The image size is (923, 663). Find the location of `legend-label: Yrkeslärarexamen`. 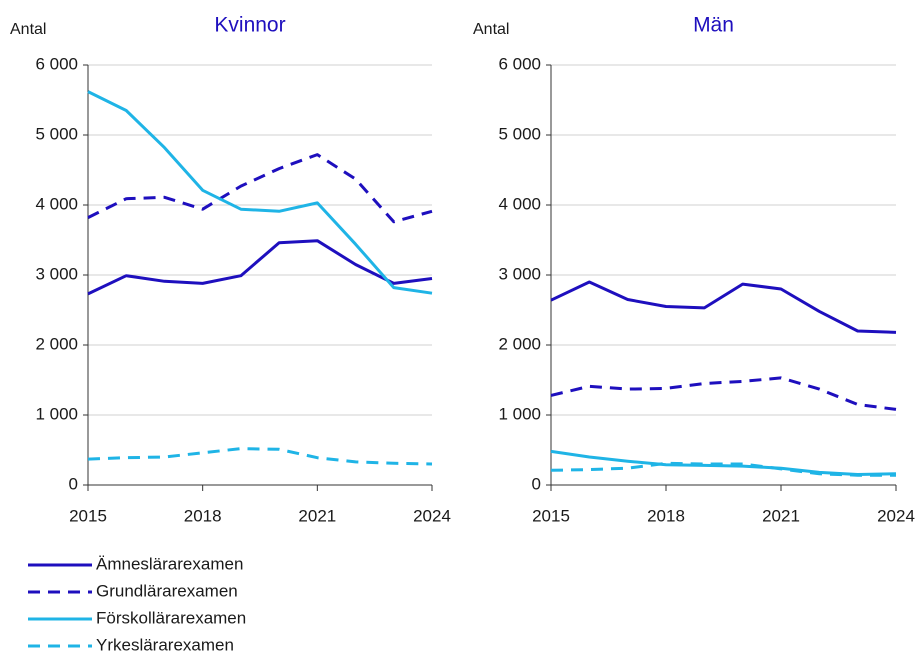

legend-label: Yrkeslärarexamen is located at coordinates (165, 644).